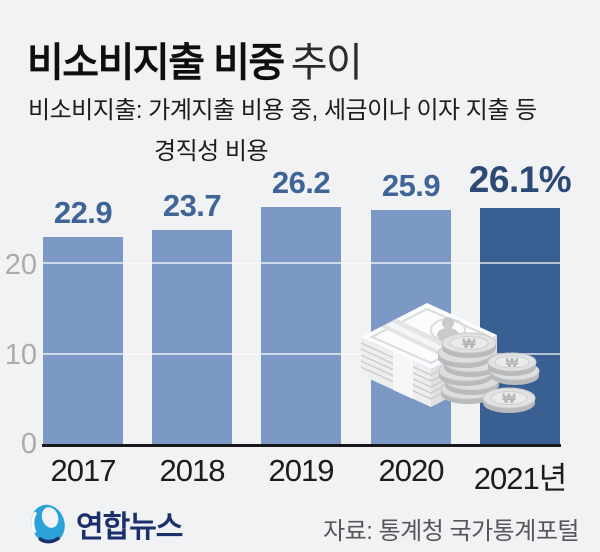  Describe the element at coordinates (20, 355) in the screenshot. I see `y-axis-tick-10: 10` at that location.